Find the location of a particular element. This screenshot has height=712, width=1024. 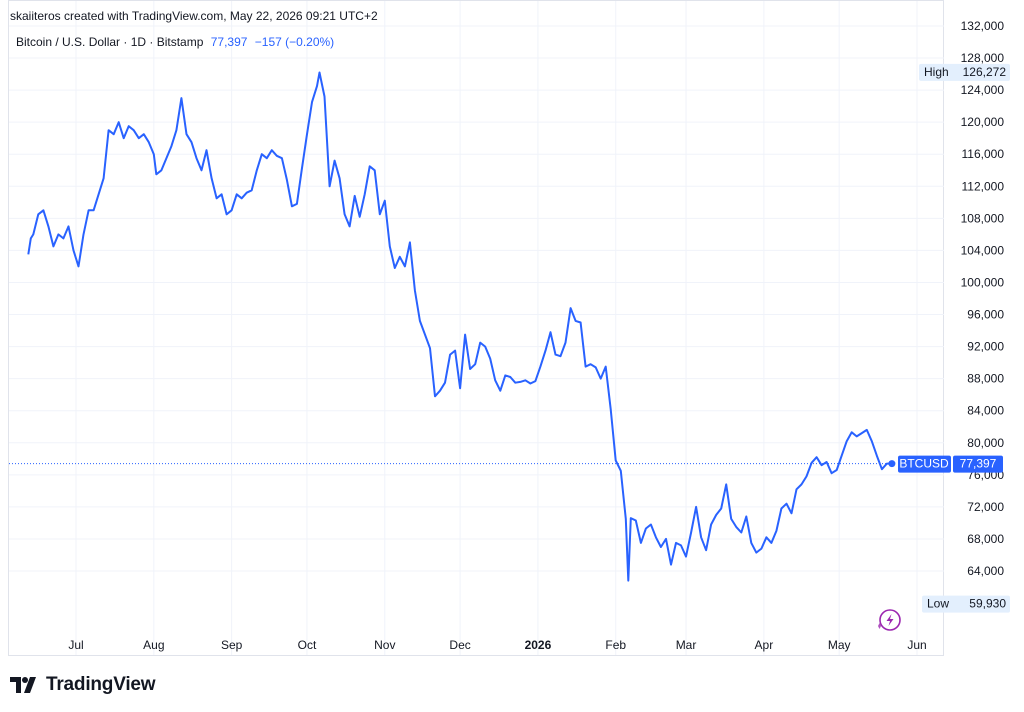

last-price-badge-text: 77,397 is located at coordinates (978, 464).